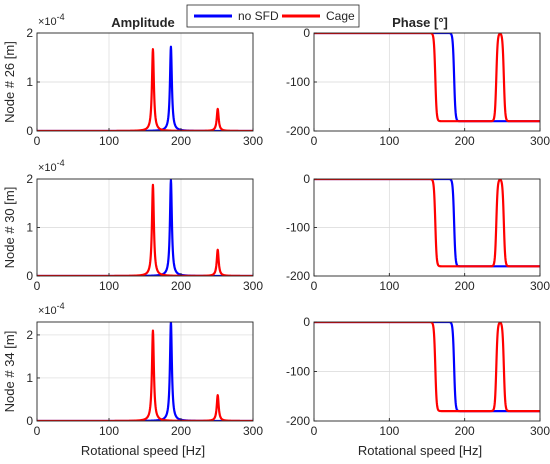 Image resolution: width=550 pixels, height=464 pixels. Describe the element at coordinates (143, 450) in the screenshot. I see `xlabel-amplitude: Rotational speed [Hz]` at that location.